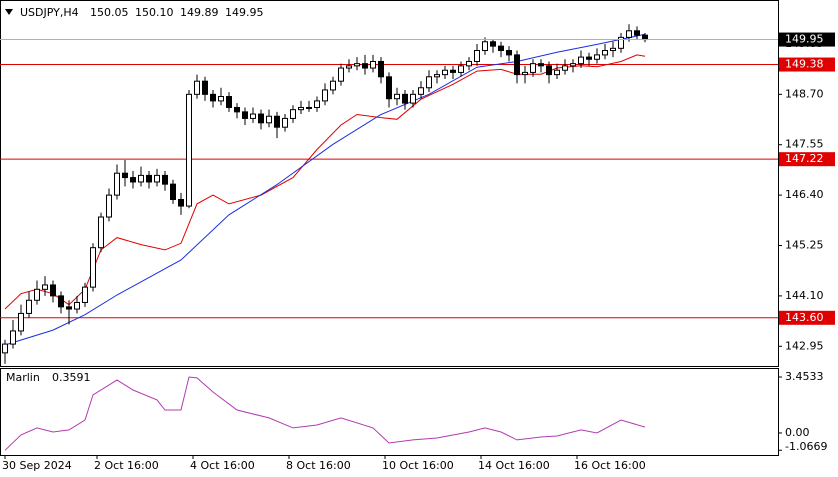 The image size is (838, 477). What do you see at coordinates (804, 376) in the screenshot?
I see `y-tick-label: 3.4533` at bounding box center [804, 376].